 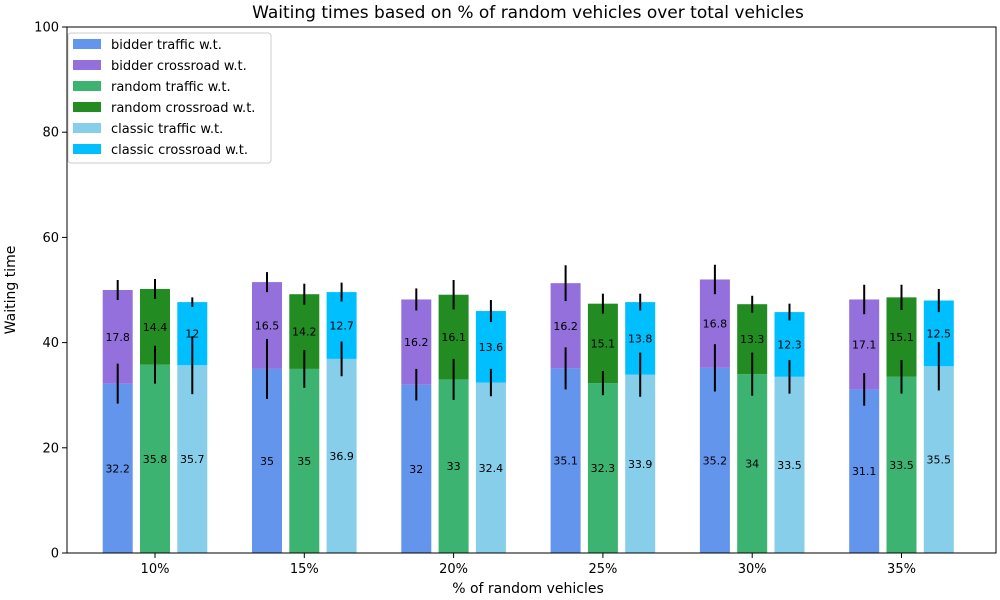 I want to click on random-traffic-value-label: 33, so click(x=454, y=466).